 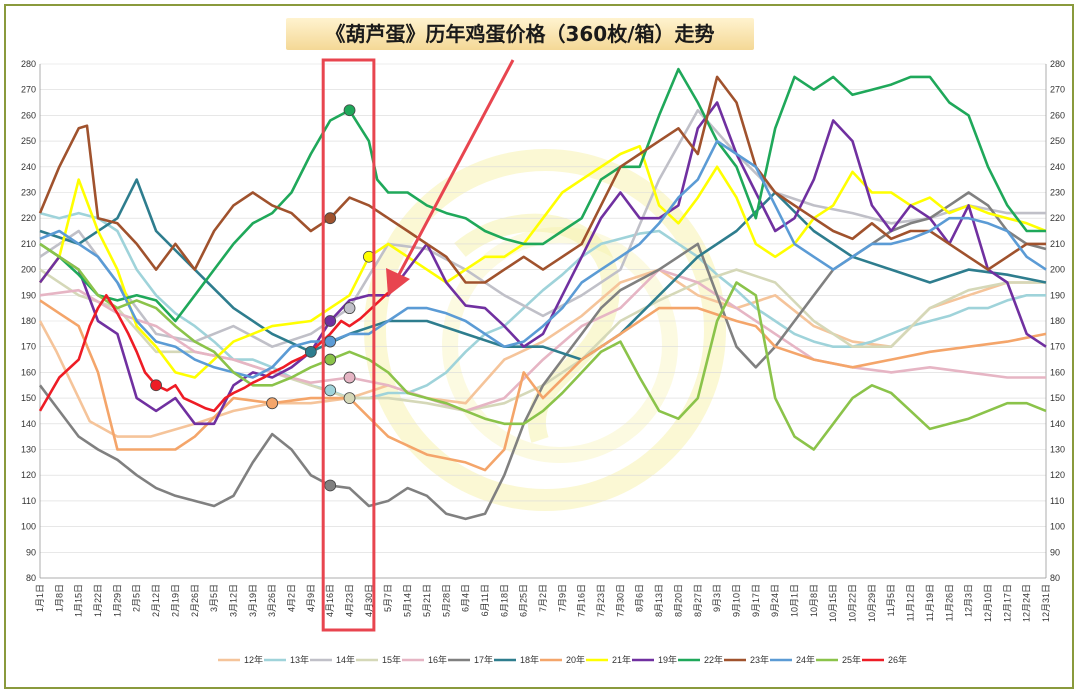 What do you see at coordinates (1057, 527) in the screenshot?
I see `y-tick-label-right: 100` at bounding box center [1057, 527].